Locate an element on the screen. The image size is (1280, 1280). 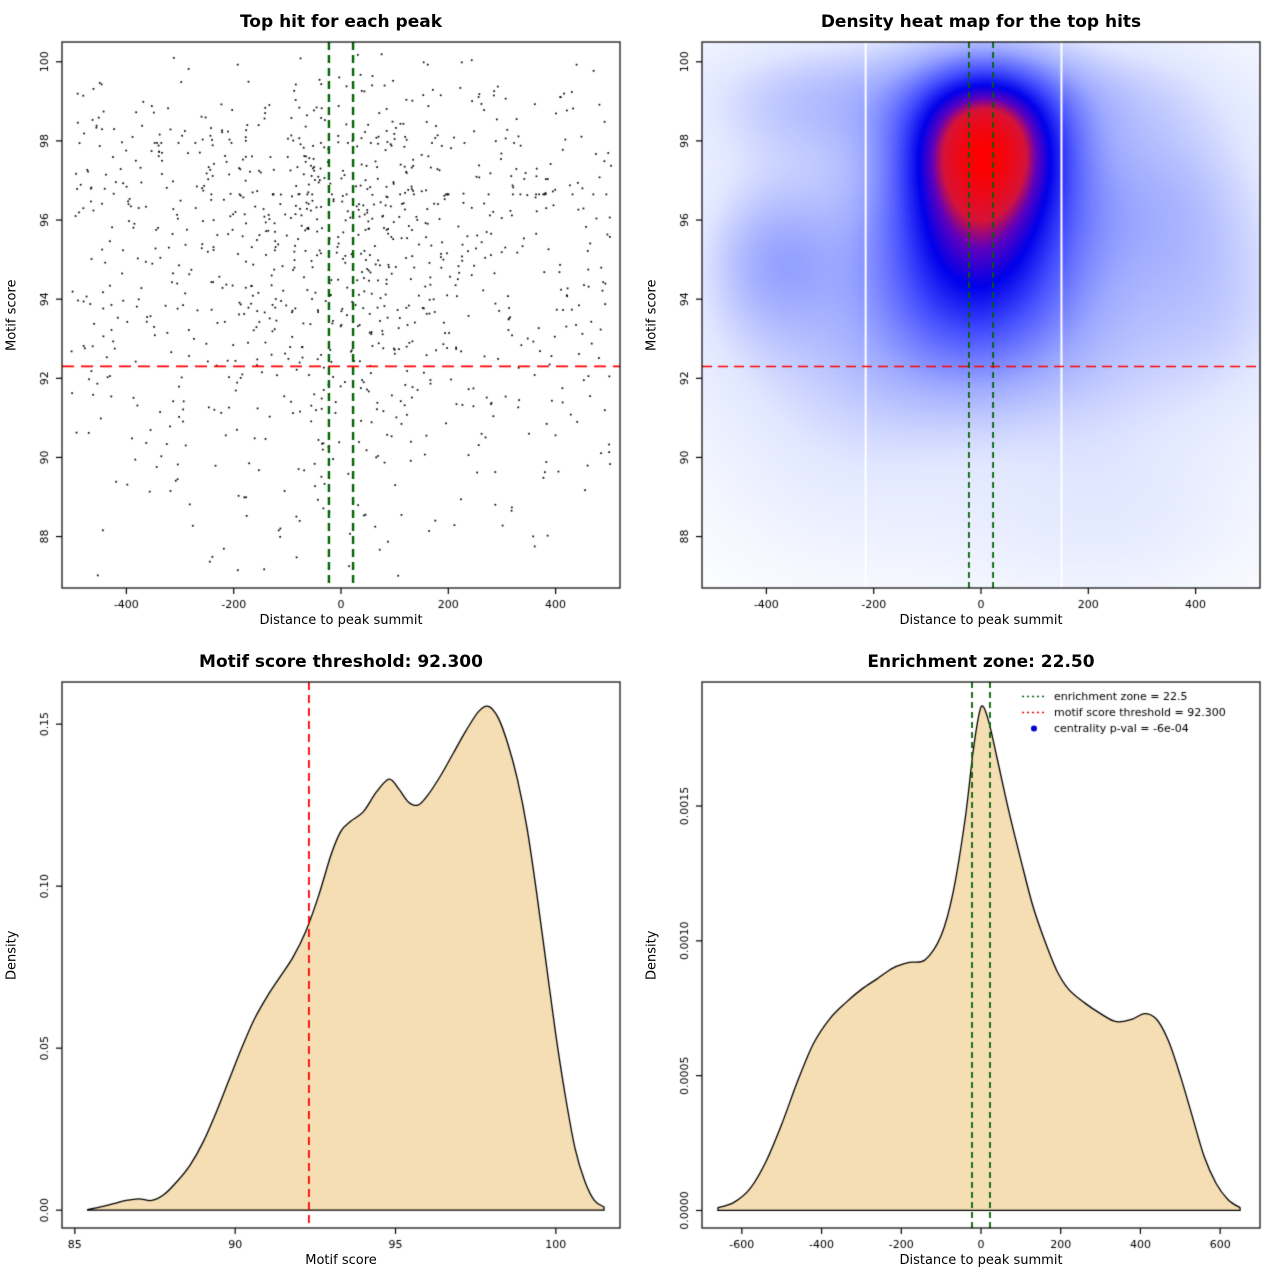
enrichment-zone-title: Enrichment zone: 22.50 is located at coordinates (981, 662).